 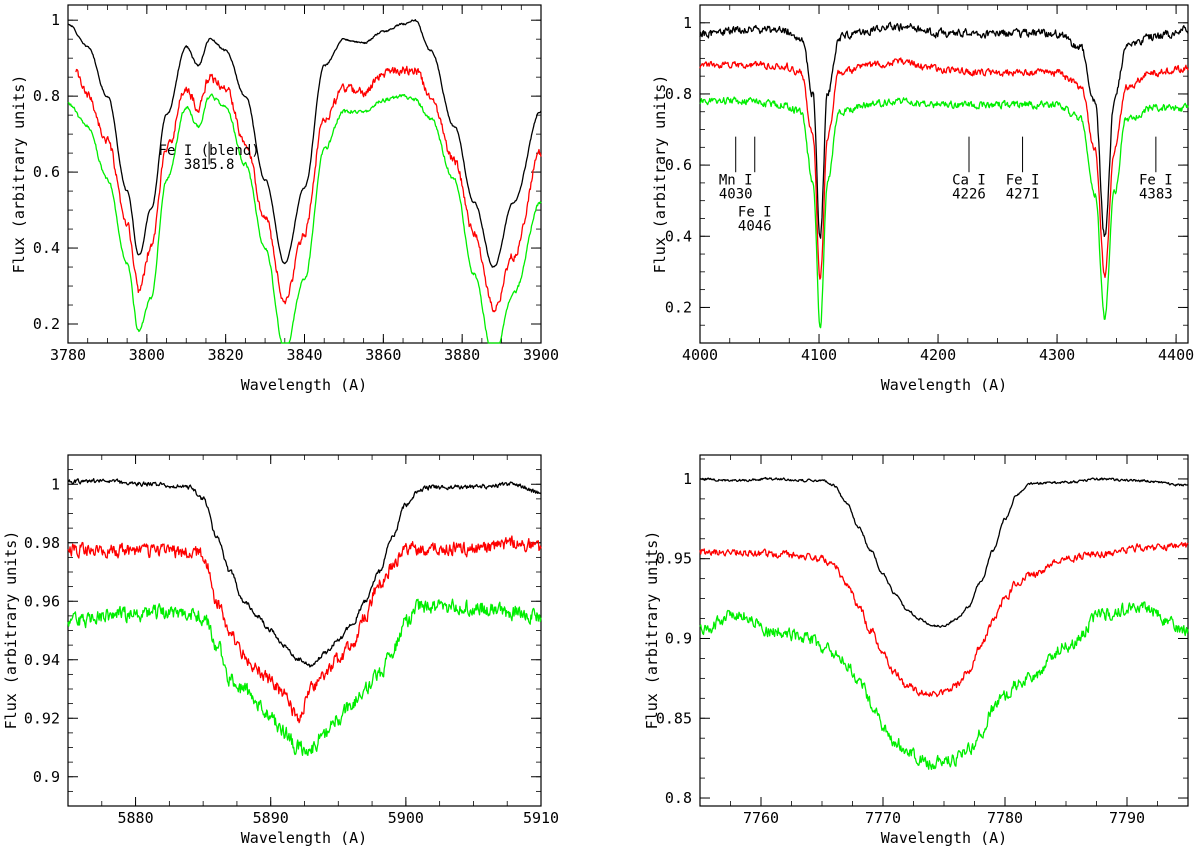 I want to click on x-tick-label: 3840, so click(x=304, y=355).